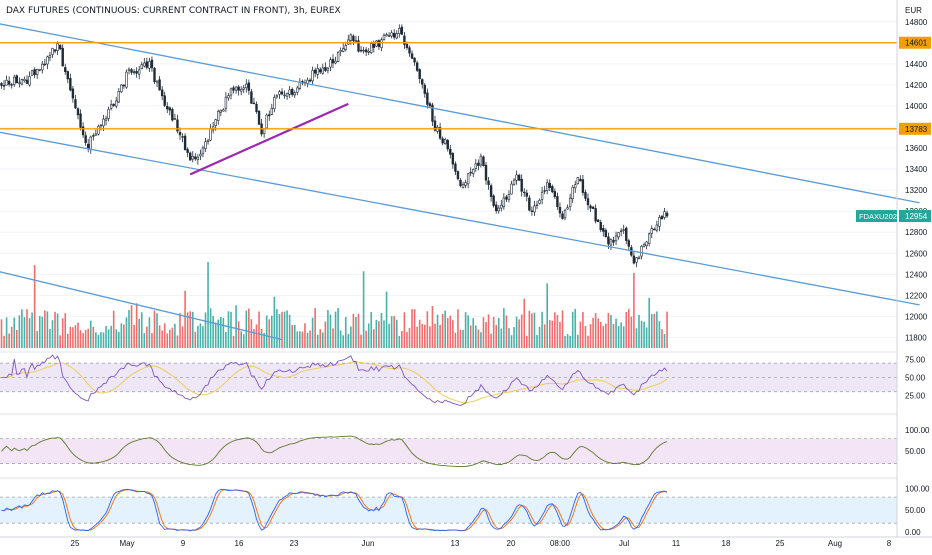  What do you see at coordinates (511, 543) in the screenshot?
I see `time-tick-label: 20` at bounding box center [511, 543].